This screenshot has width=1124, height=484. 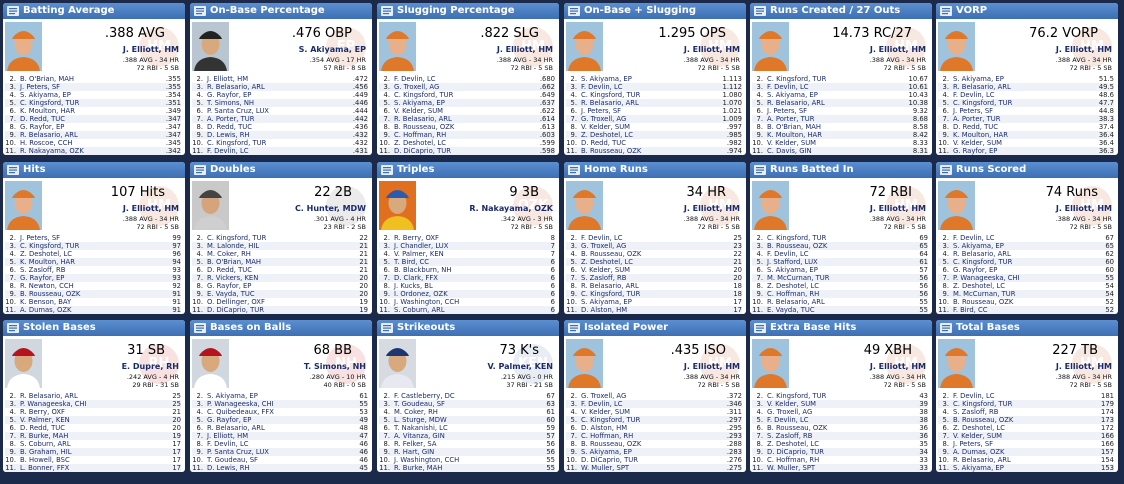 I want to click on list-item: 7. A. Porter, TUR .442, so click(x=280, y=119).